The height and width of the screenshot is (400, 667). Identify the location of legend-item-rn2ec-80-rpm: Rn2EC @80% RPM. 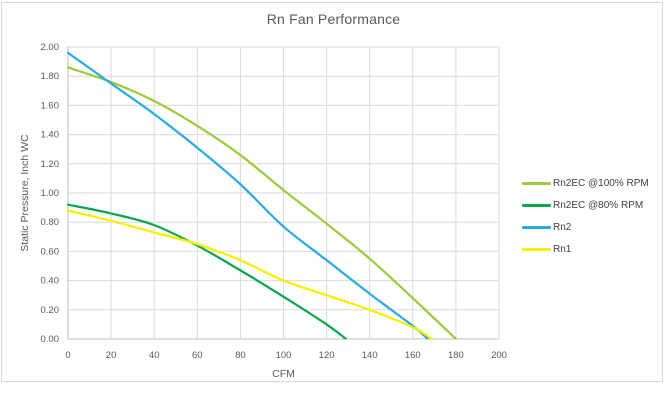
(585, 205).